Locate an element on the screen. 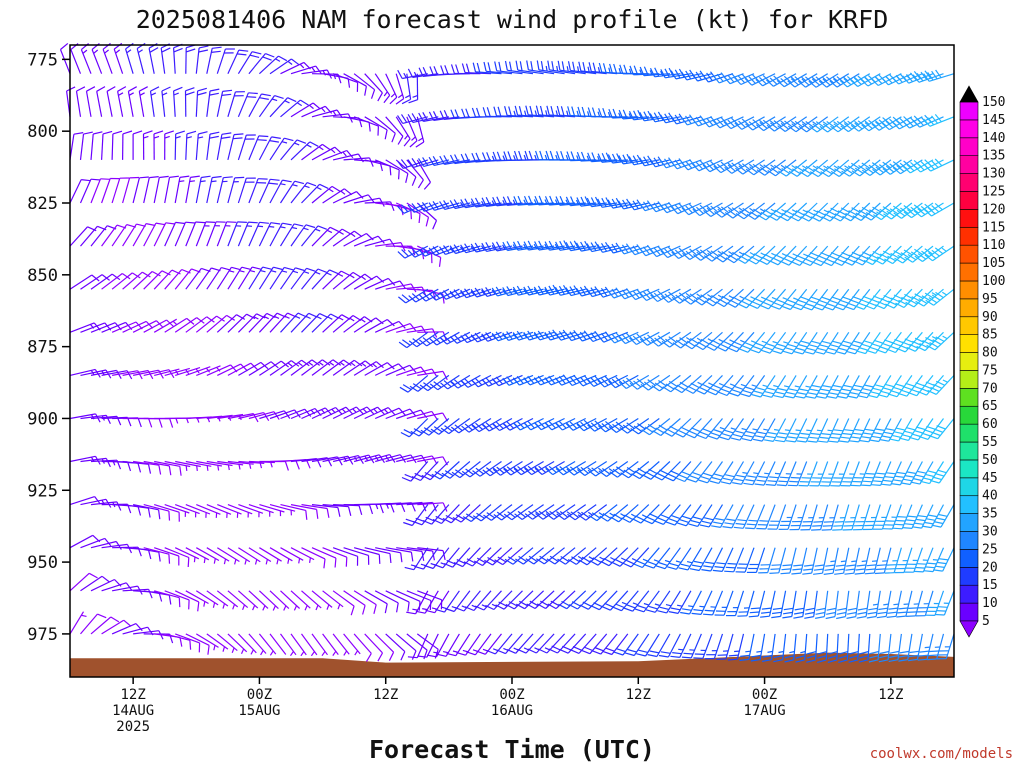 This screenshot has height=768, width=1024. x-tick-label: 15AUG is located at coordinates (259, 711).